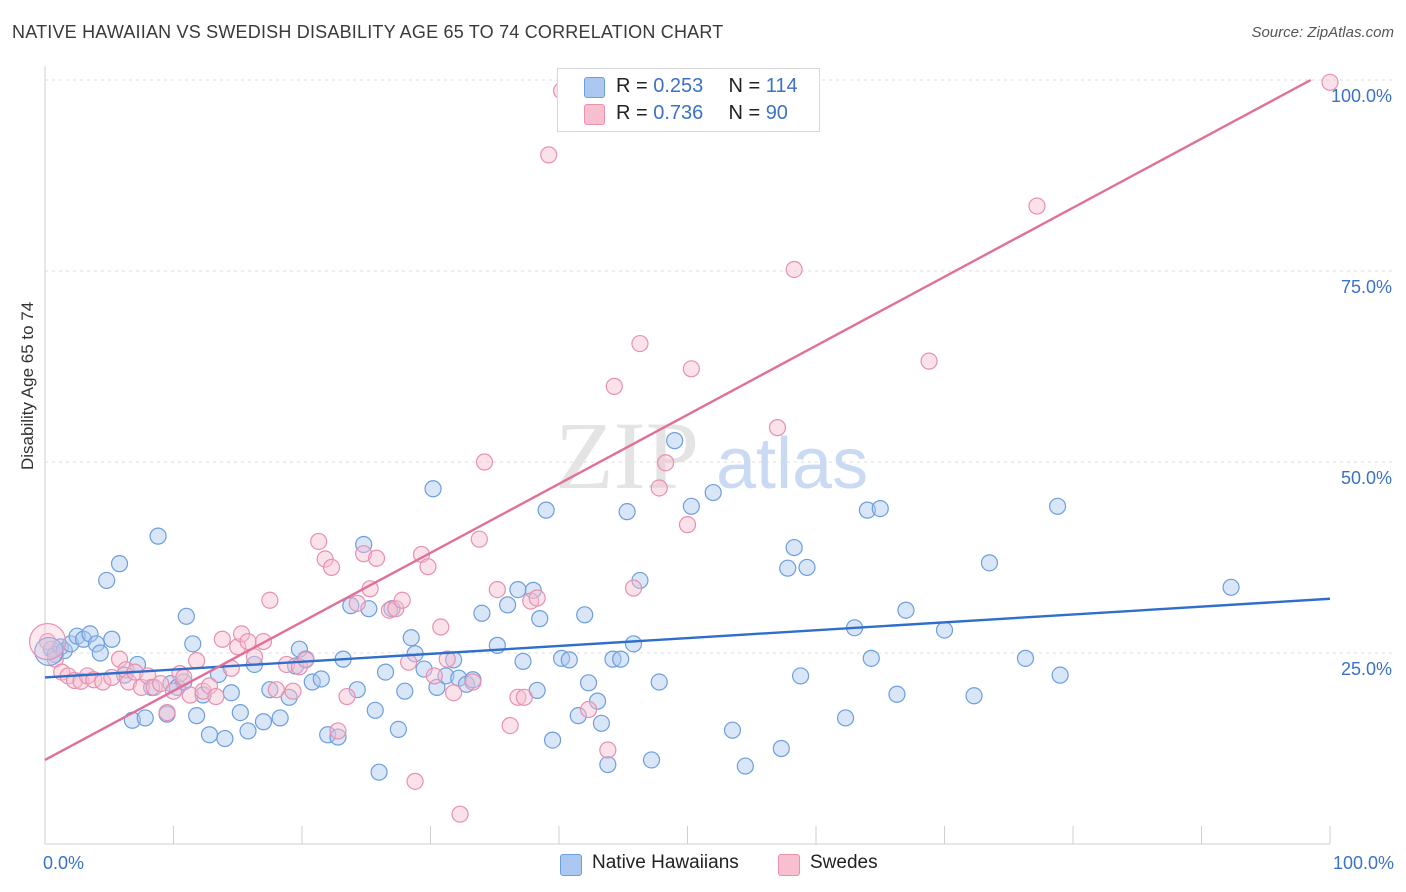 Image resolution: width=1406 pixels, height=892 pixels. Describe the element at coordinates (571, 865) in the screenshot. I see `legend-swatch-blue` at that location.